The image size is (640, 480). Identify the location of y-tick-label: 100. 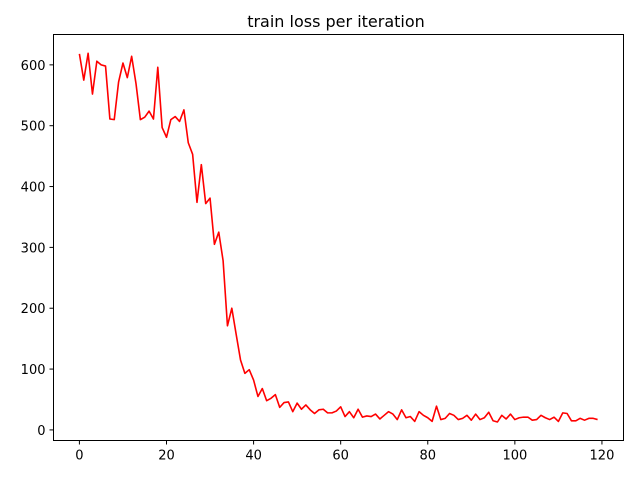
(33, 370).